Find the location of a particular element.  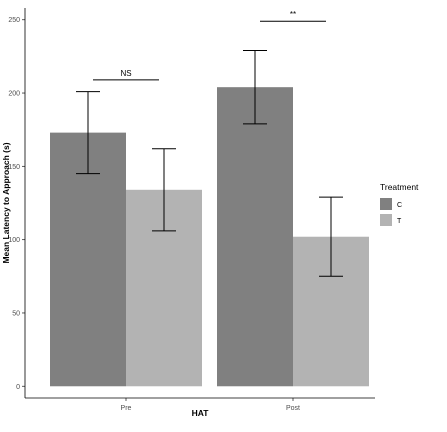

y-tick-label: 200 is located at coordinates (14, 94).